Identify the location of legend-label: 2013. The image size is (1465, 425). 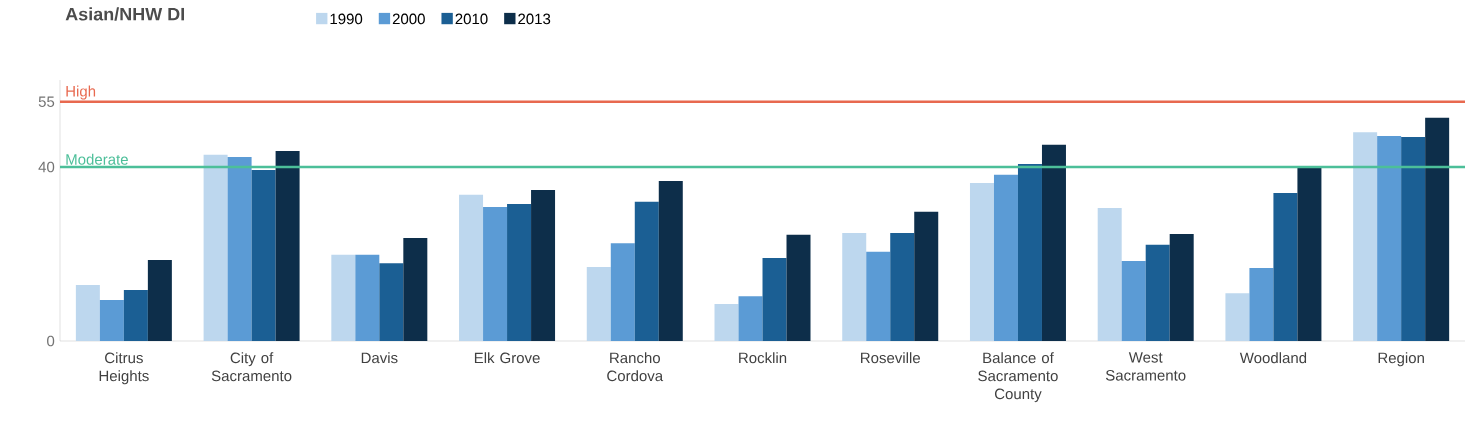
(534, 19).